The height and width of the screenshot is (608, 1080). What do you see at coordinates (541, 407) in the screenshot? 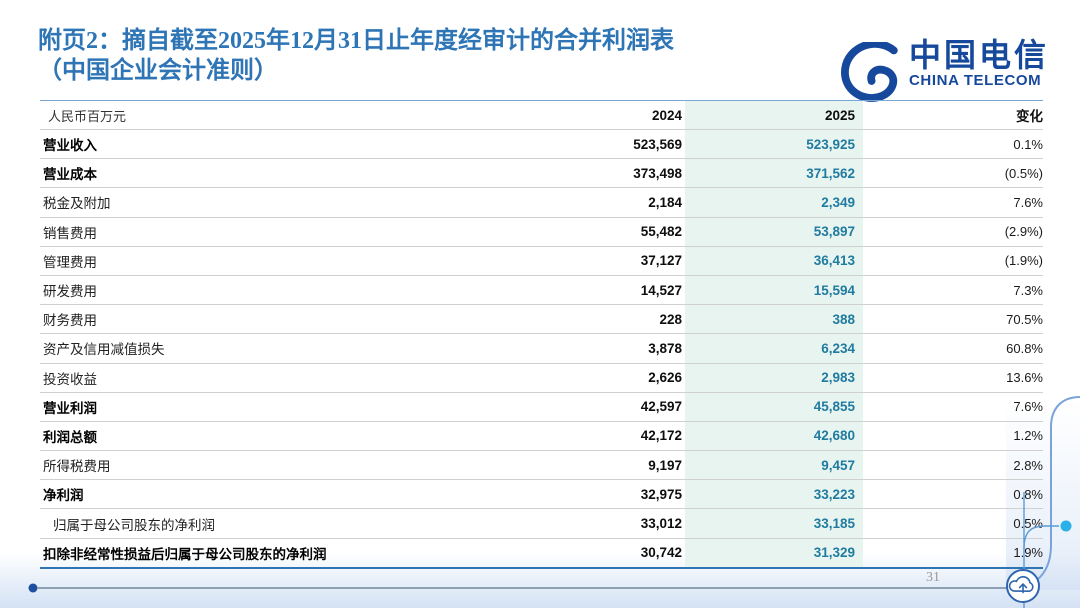
I see `table-row: 营业利润 42,597 45,855 7.6%` at bounding box center [541, 407].